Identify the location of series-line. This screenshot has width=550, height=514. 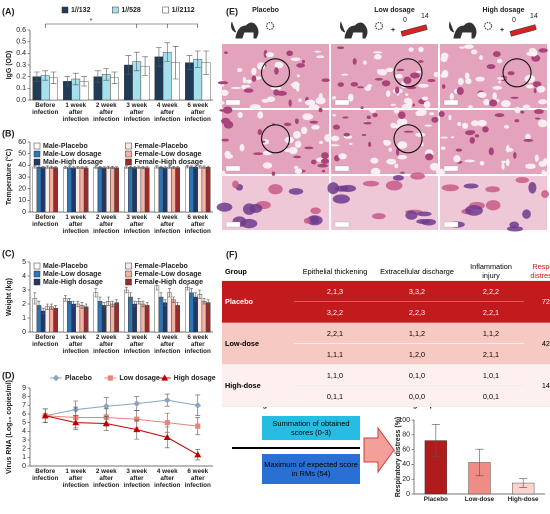
(121, 435).